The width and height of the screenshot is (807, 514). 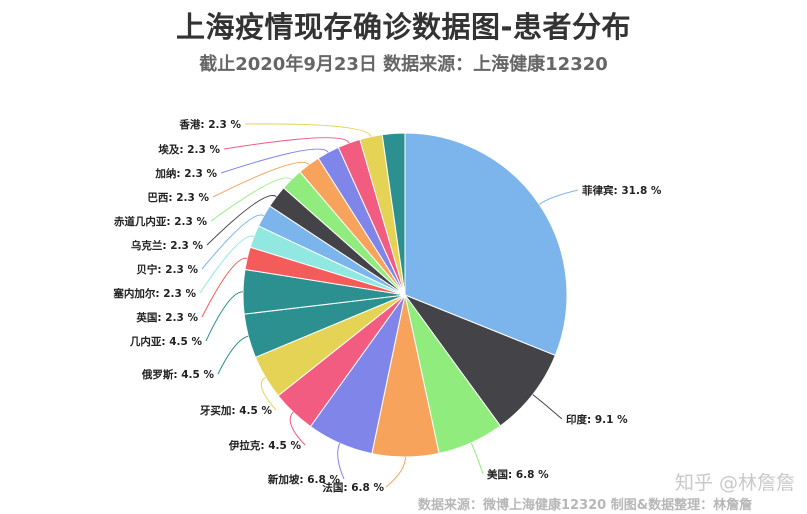 What do you see at coordinates (403, 27) in the screenshot?
I see `chart-title: 上海疫情现存确诊数据图-患者分布` at bounding box center [403, 27].